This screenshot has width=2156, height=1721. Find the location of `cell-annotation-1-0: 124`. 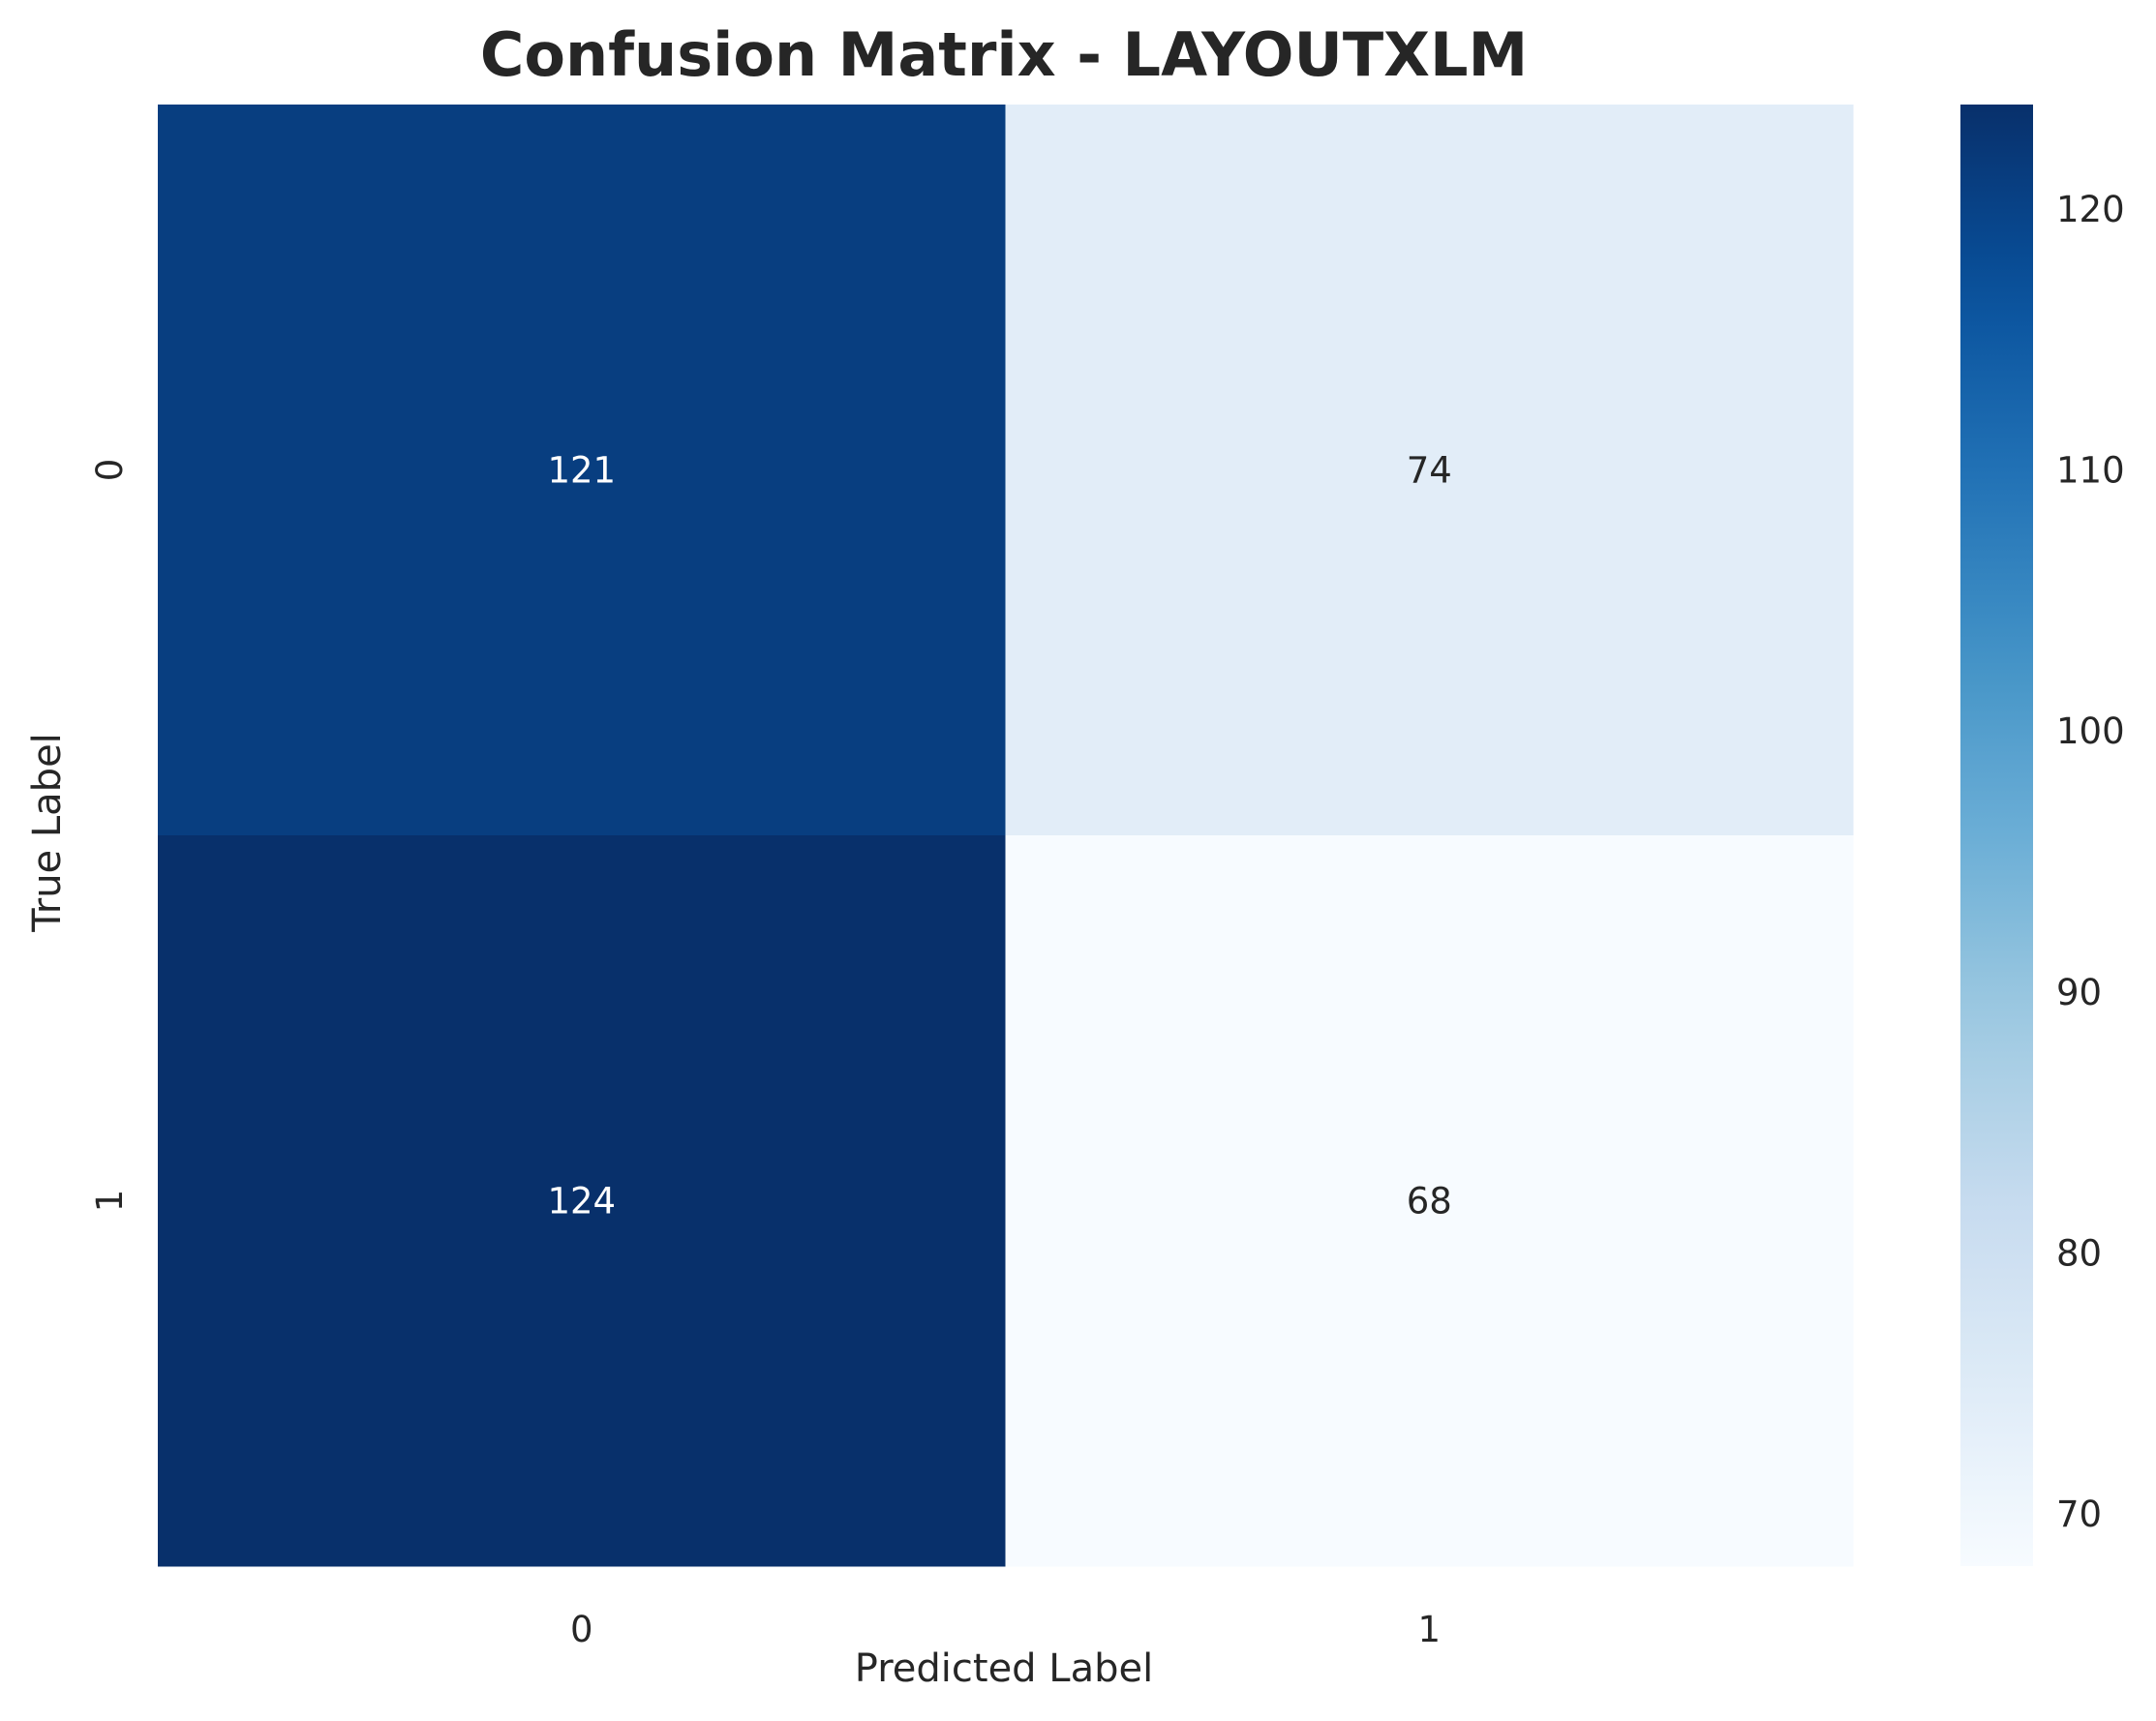

cell-annotation-1-0: 124 is located at coordinates (582, 1202).